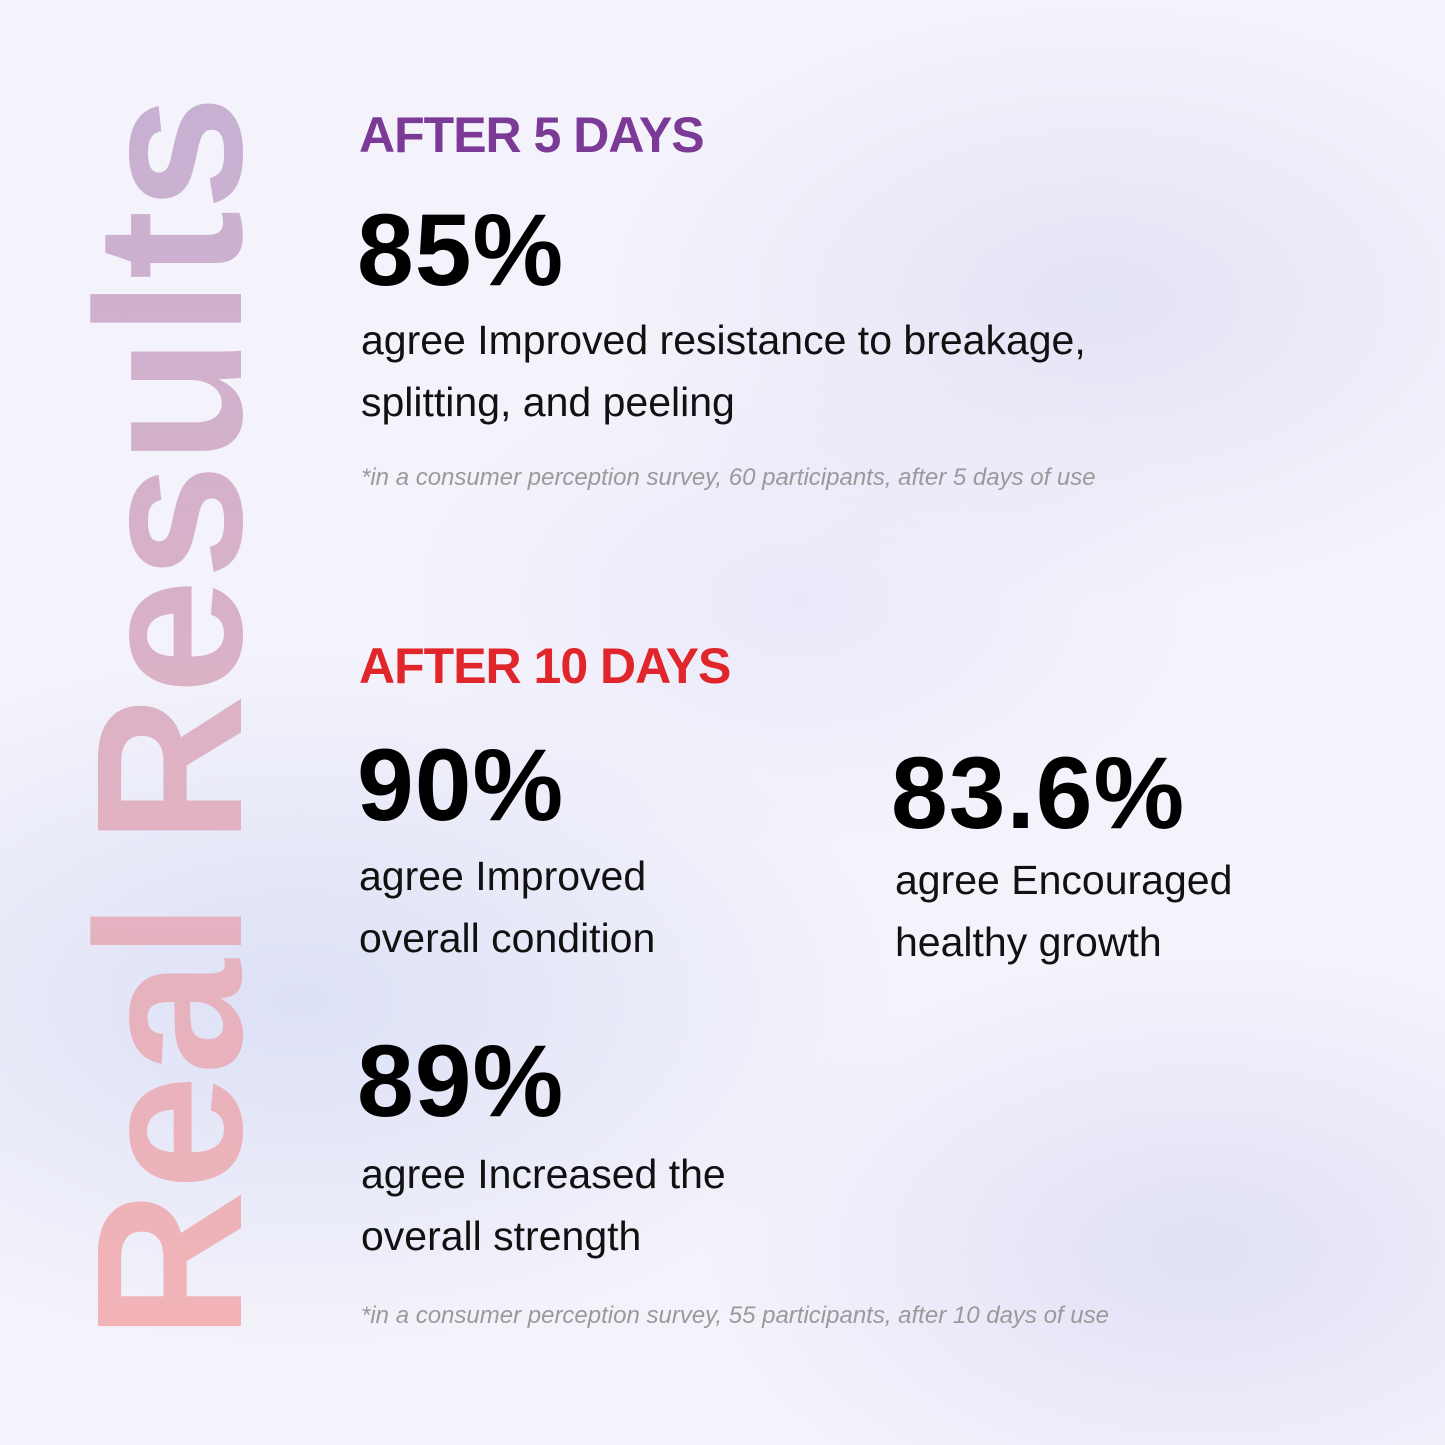 The width and height of the screenshot is (1445, 1445). I want to click on stat-83-6-value: 83.6%, so click(1038, 793).